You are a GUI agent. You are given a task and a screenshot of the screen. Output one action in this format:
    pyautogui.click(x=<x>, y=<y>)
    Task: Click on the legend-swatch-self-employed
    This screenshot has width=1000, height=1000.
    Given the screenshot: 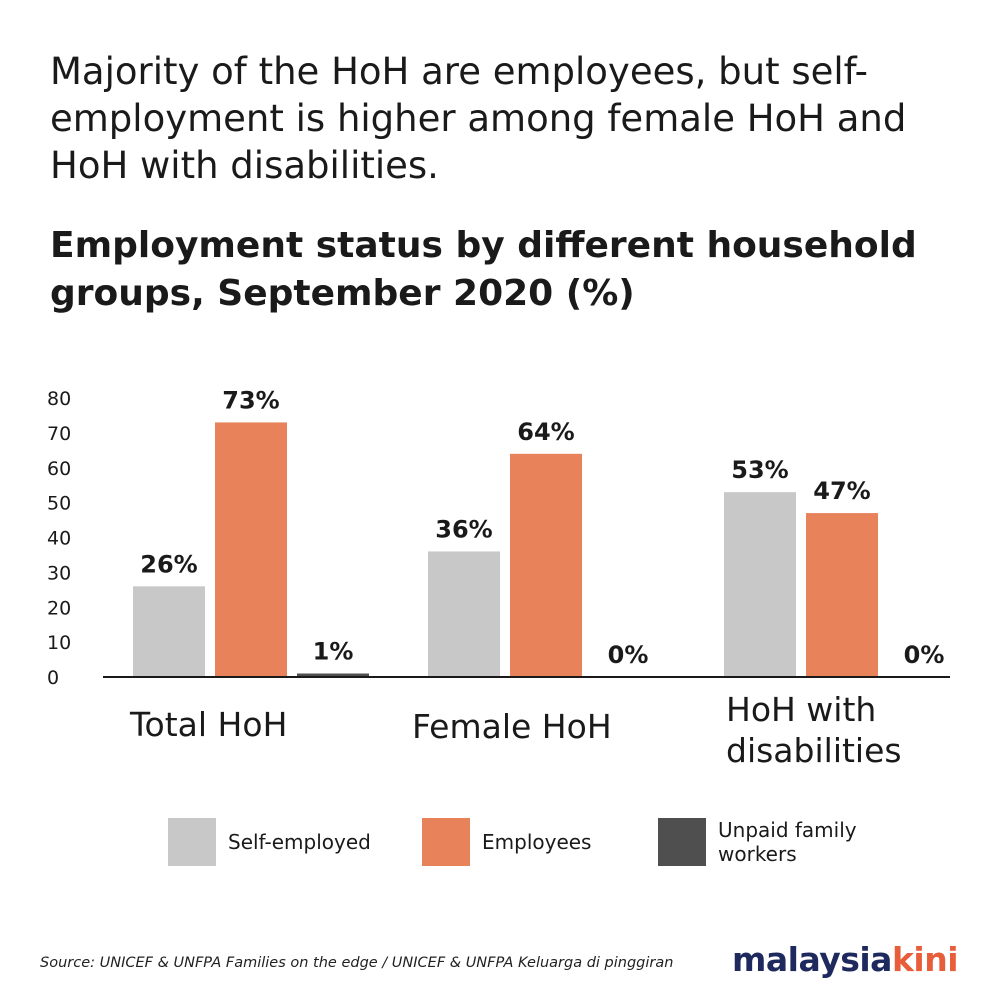 What is the action you would take?
    pyautogui.click(x=192, y=842)
    